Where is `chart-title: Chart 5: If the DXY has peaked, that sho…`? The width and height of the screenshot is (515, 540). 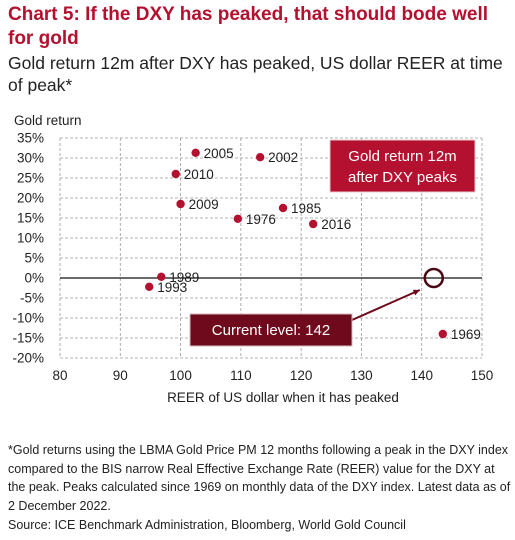
chart-title: Chart 5: If the DXY has peaked, that sho… is located at coordinates (248, 26).